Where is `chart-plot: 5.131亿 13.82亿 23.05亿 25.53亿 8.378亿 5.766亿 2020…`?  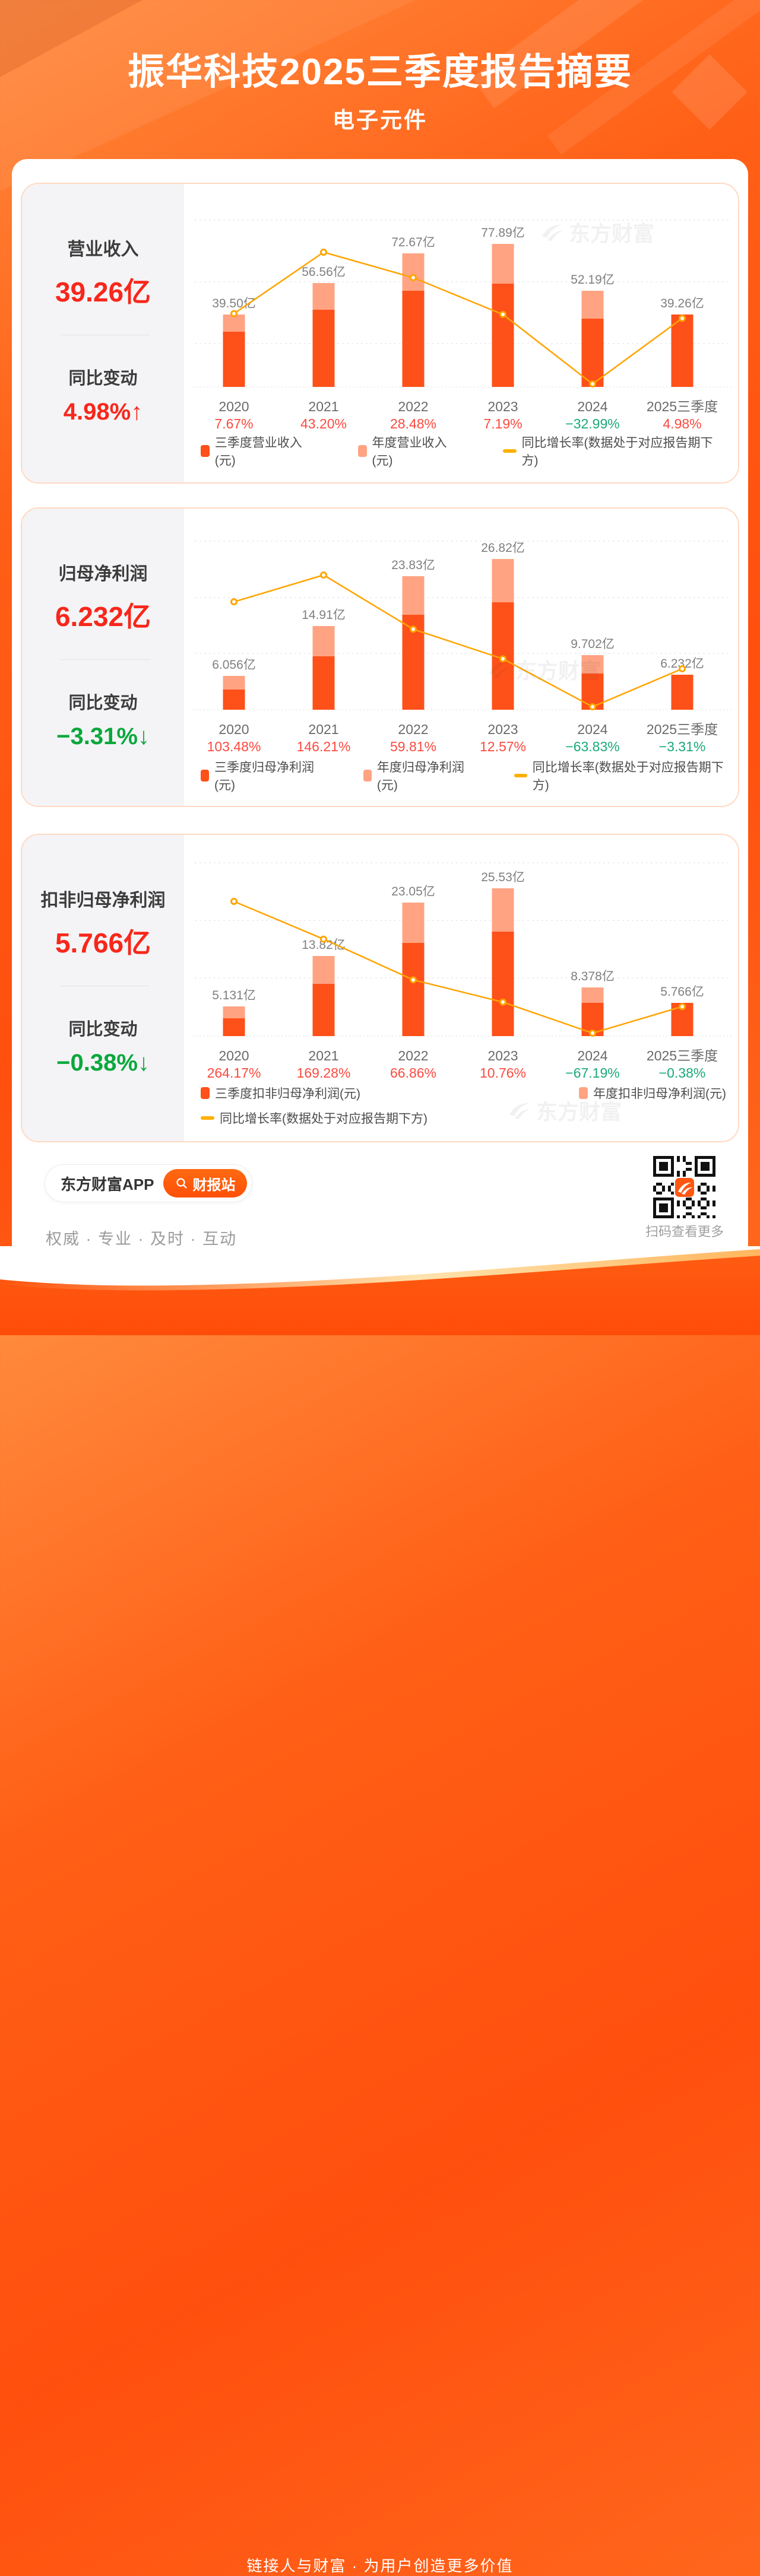
chart-plot: 5.131亿 13.82亿 23.05亿 25.53亿 8.378亿 5.766亿 2020… is located at coordinates (462, 972).